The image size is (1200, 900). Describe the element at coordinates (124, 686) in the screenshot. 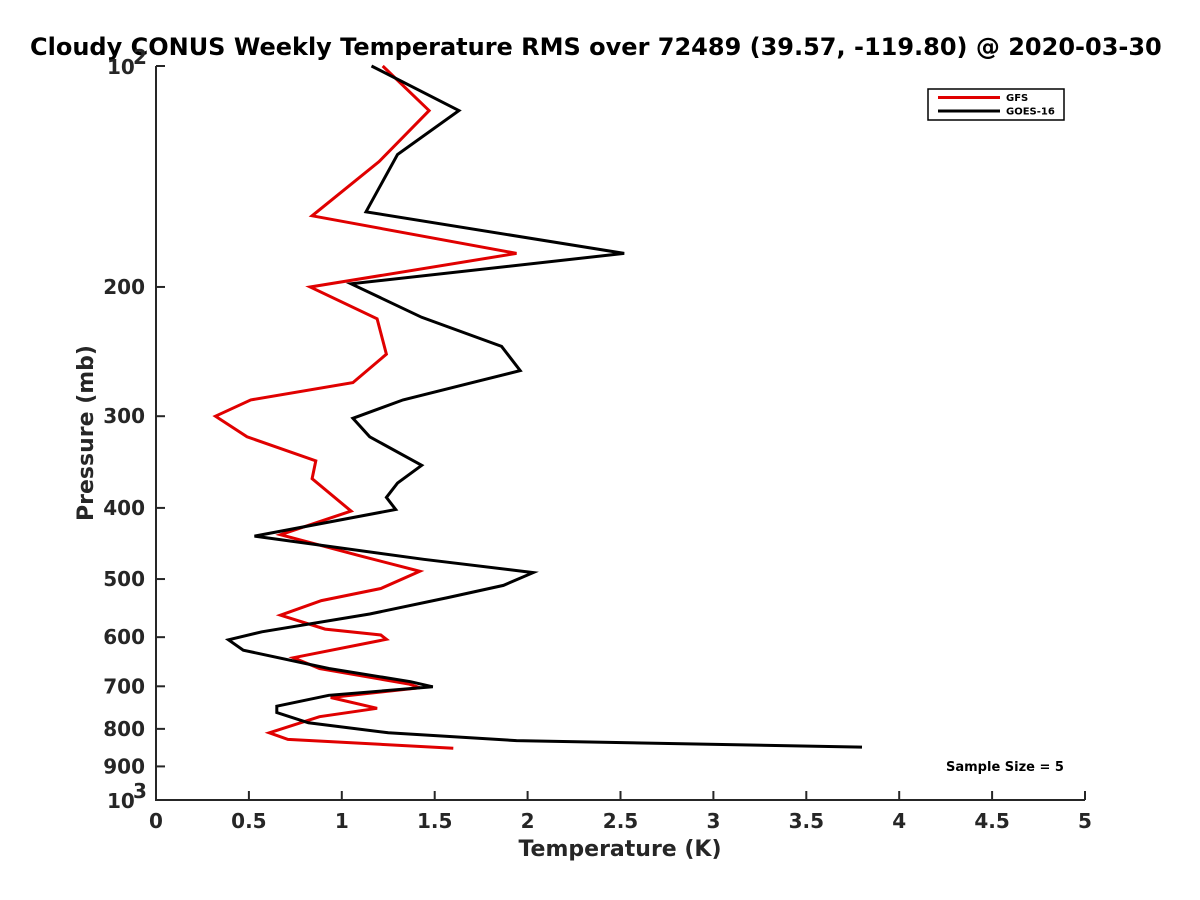

I see `y-tick-label: 700` at that location.